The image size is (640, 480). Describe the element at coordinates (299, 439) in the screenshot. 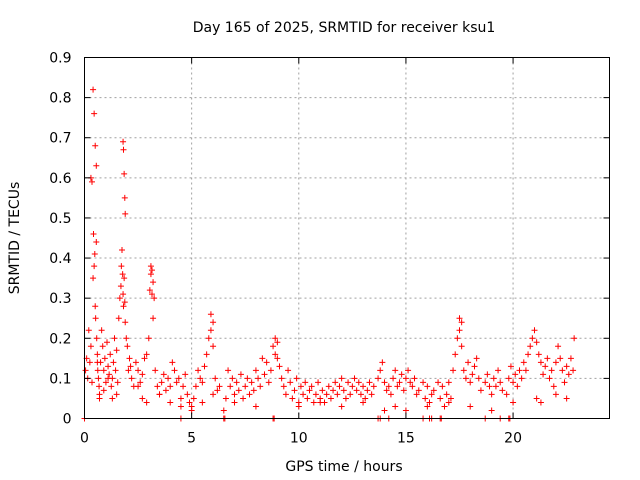

I see `x-tick-label: 10` at that location.